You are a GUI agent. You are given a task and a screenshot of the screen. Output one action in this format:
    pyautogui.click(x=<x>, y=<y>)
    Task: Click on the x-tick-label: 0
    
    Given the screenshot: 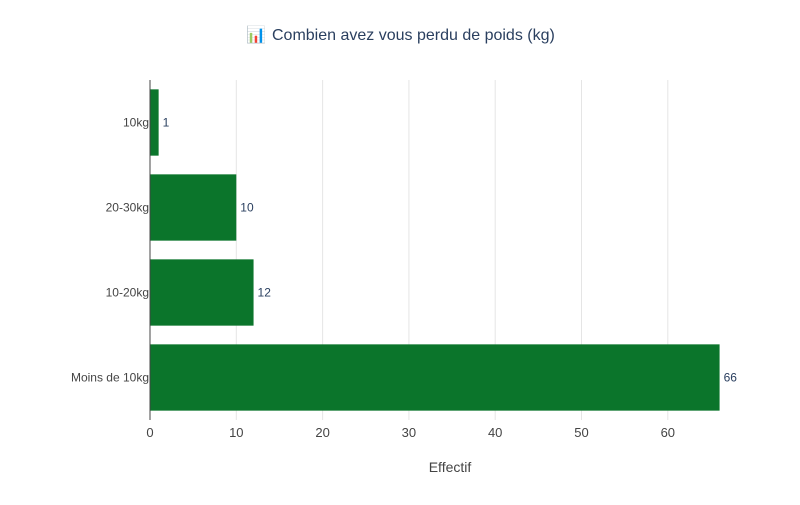 What is the action you would take?
    pyautogui.click(x=149, y=432)
    